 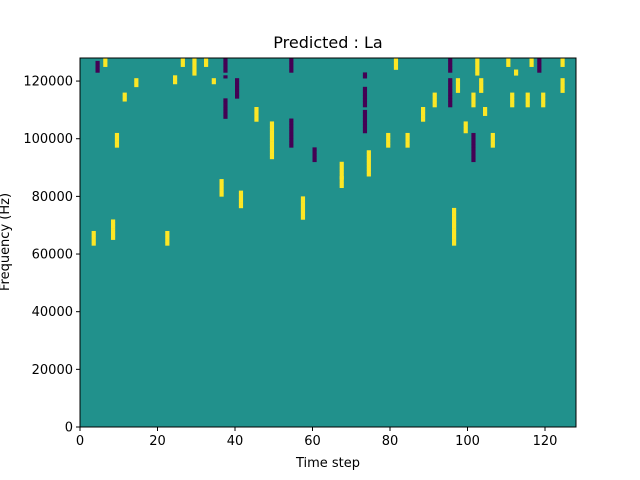 What do you see at coordinates (48, 139) in the screenshot?
I see `y-tick-label: 100000` at bounding box center [48, 139].